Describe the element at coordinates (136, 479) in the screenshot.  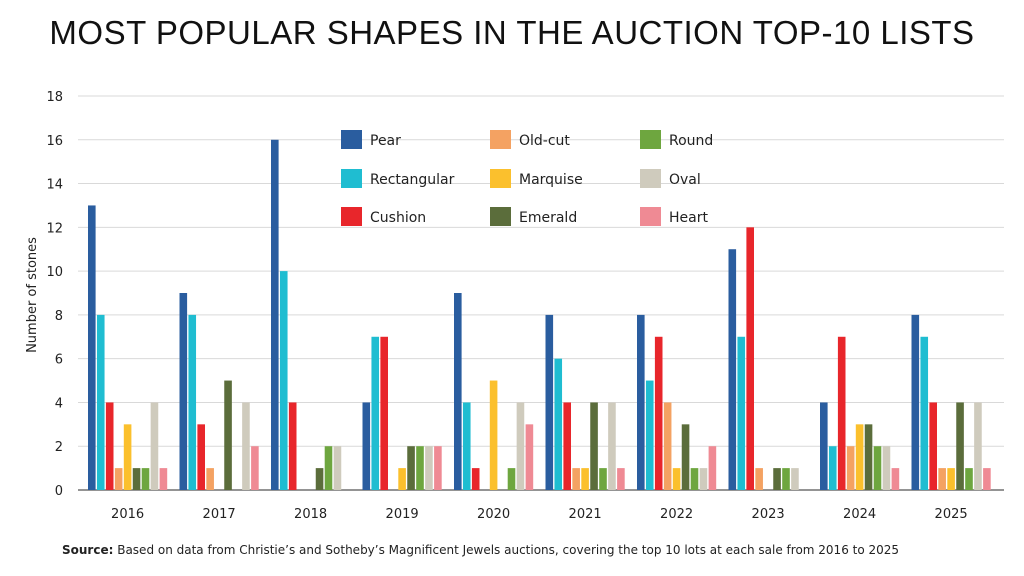
I see `bar-emerald-2016` at that location.